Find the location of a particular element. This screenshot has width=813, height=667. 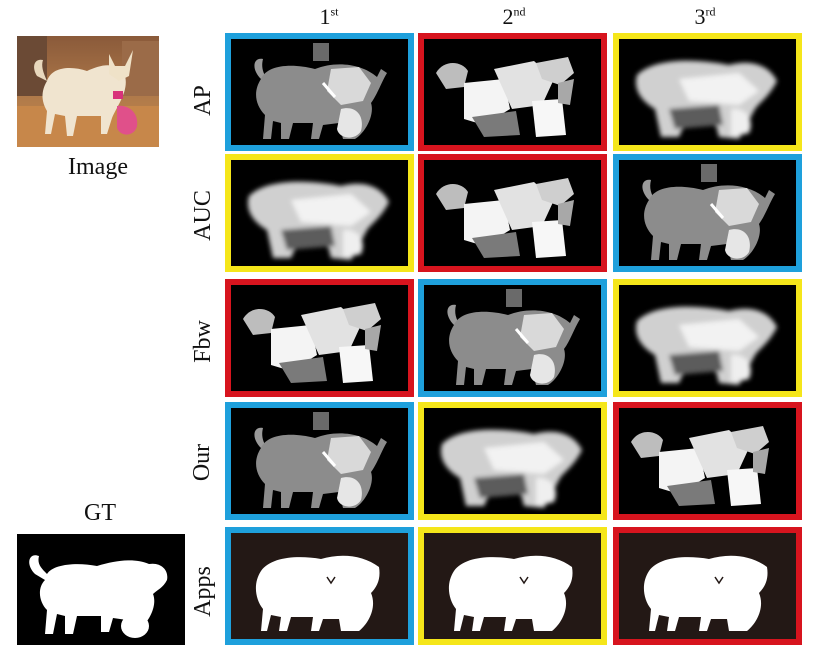

column-header-3: 3rd is located at coordinates (705, 17).